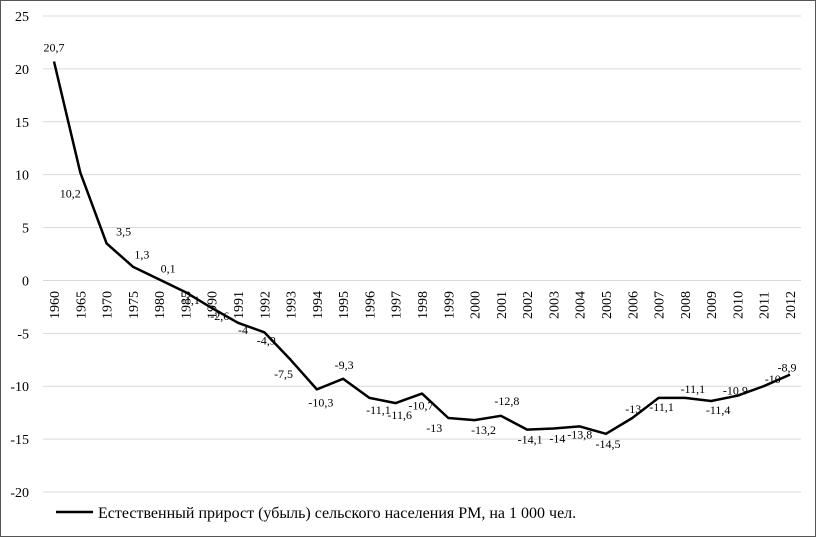 The image size is (816, 537). I want to click on x-tick-label: 1975, so click(134, 305).